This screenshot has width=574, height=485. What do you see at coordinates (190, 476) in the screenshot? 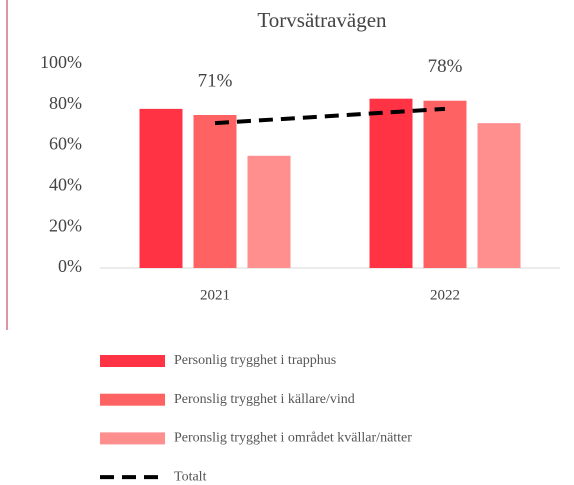
I see `legend-label: Totalt` at bounding box center [190, 476].